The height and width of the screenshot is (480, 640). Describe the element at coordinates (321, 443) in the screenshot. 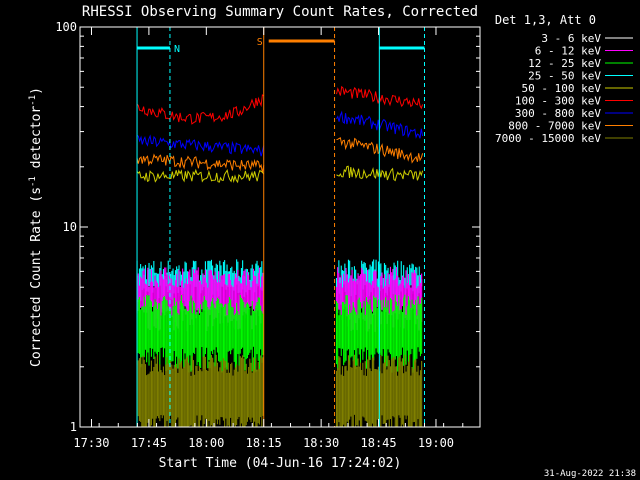

I see `x-tick-label: 18:30` at that location.